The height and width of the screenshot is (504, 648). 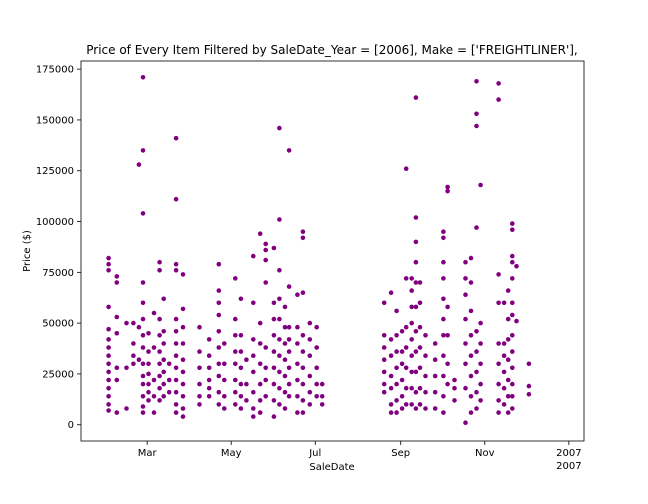 What do you see at coordinates (400, 453) in the screenshot?
I see `x-tick-label: Sep` at bounding box center [400, 453].